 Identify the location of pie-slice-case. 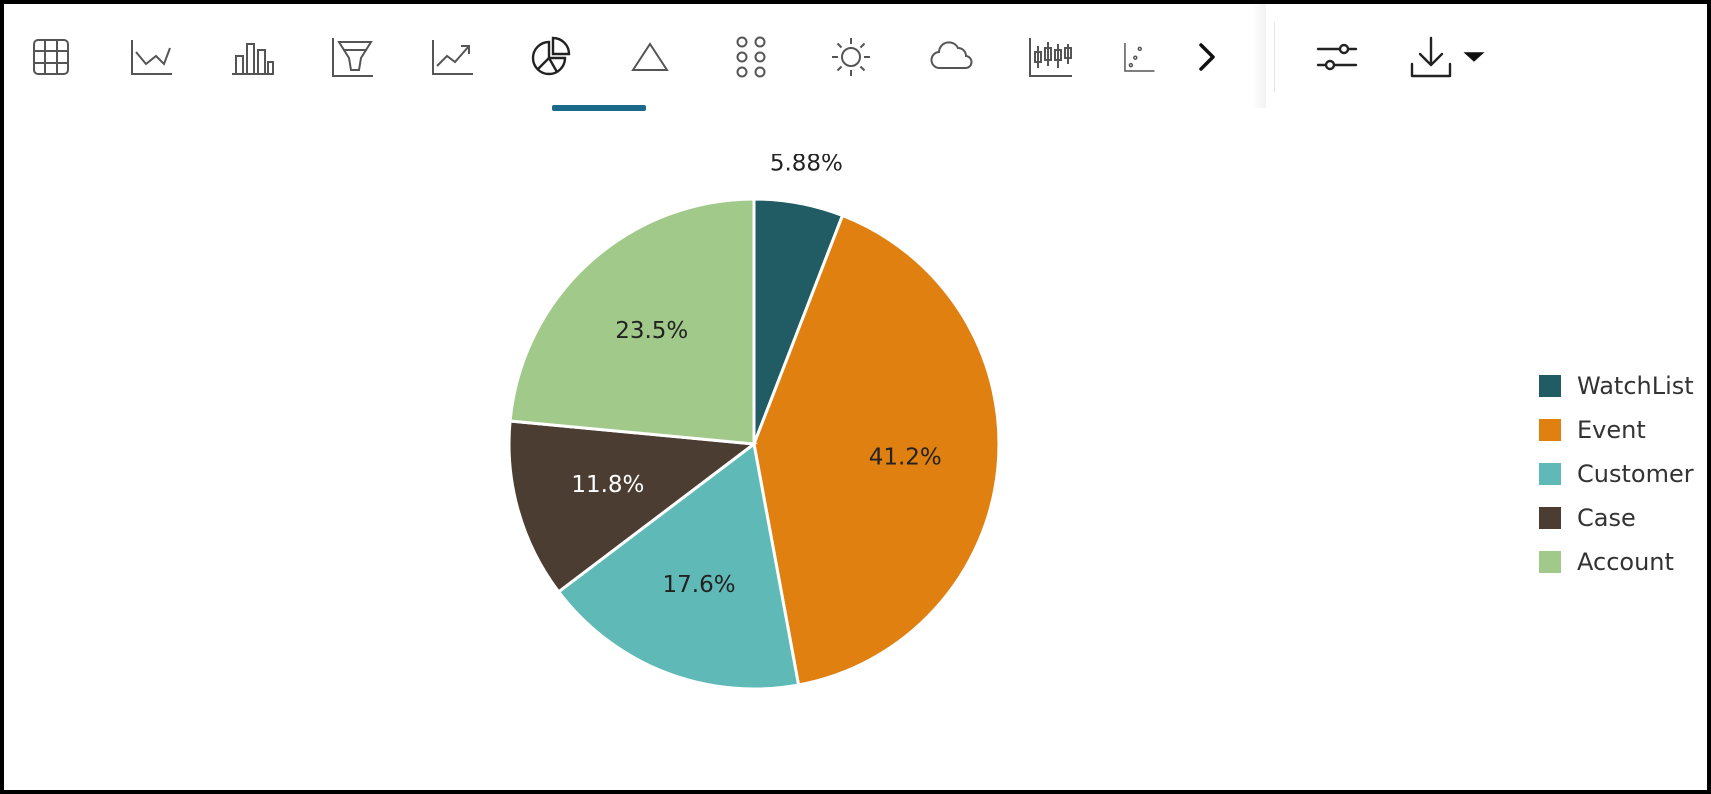
(632, 506).